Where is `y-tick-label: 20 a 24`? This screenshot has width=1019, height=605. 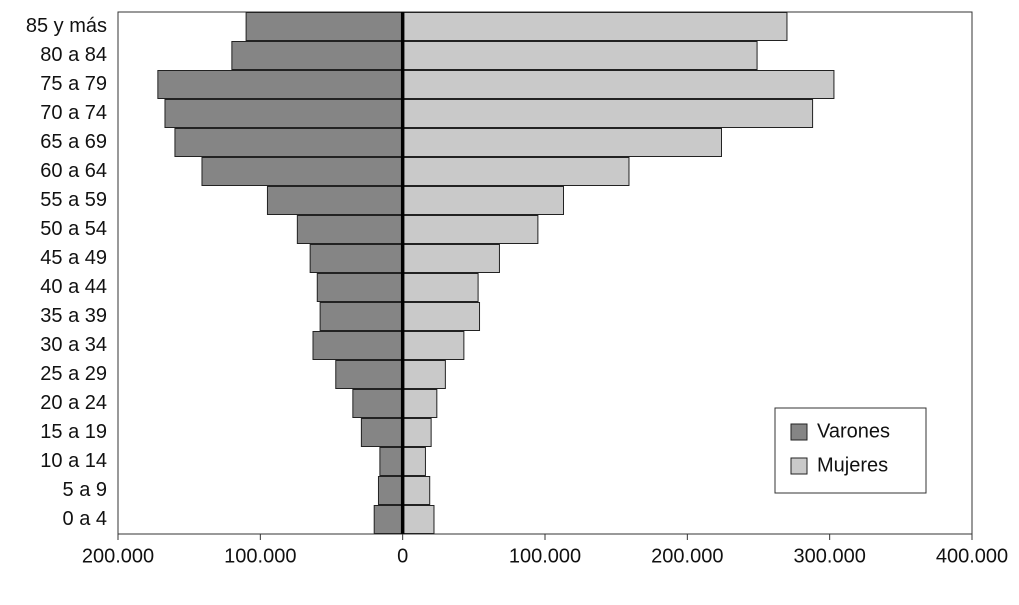
y-tick-label: 20 a 24 is located at coordinates (73, 403).